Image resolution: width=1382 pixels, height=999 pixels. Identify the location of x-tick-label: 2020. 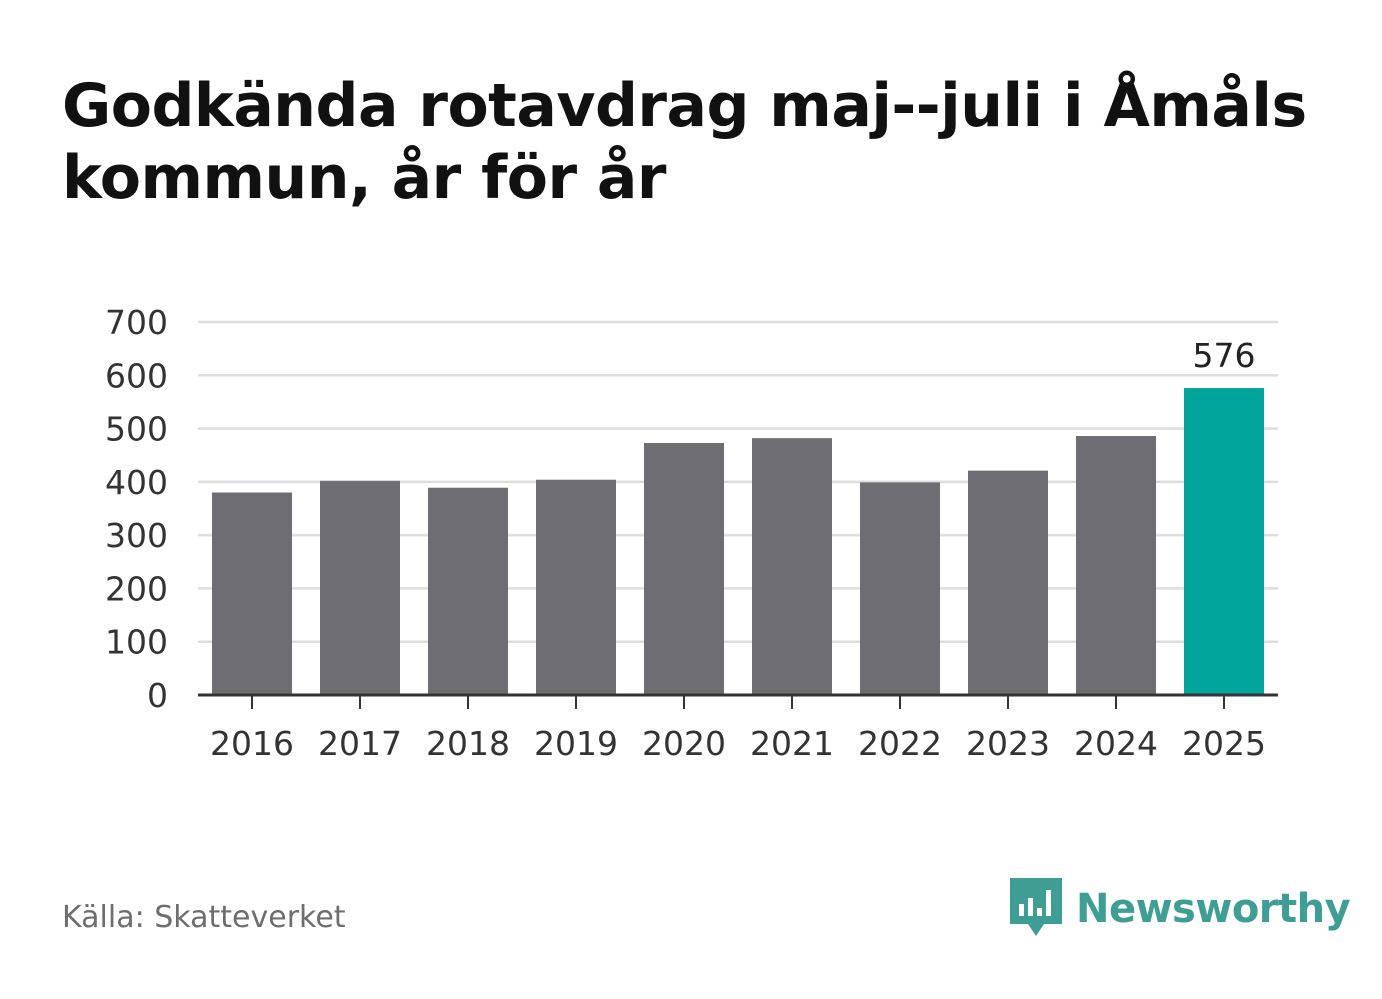
(684, 743).